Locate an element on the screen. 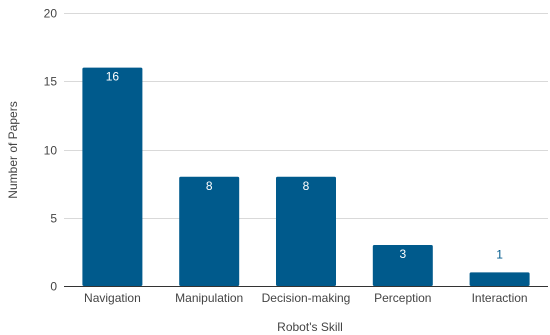  x-tick-label: Decision-making is located at coordinates (306, 298).